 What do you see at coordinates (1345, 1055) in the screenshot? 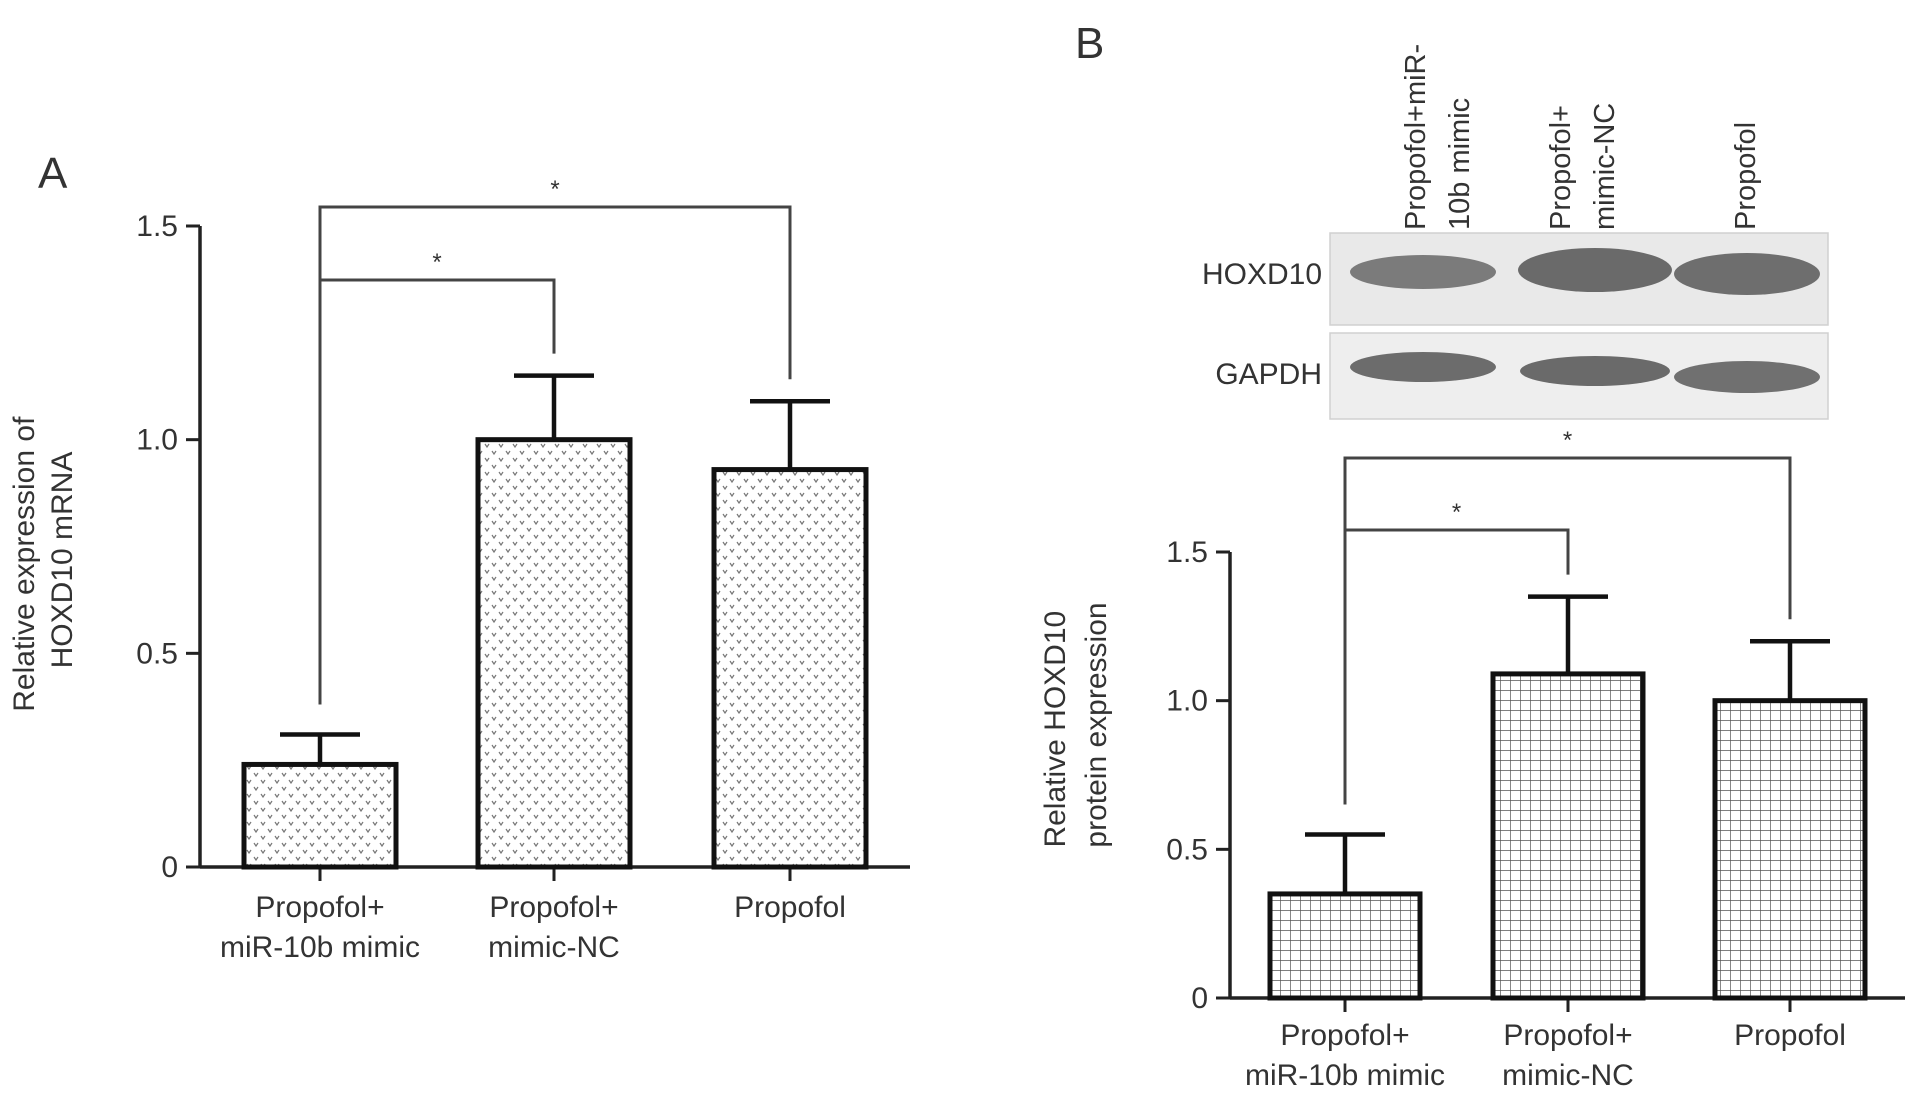
I see `chart-b-category-label-1: Propofol+ miR-10b mimic` at bounding box center [1345, 1055].